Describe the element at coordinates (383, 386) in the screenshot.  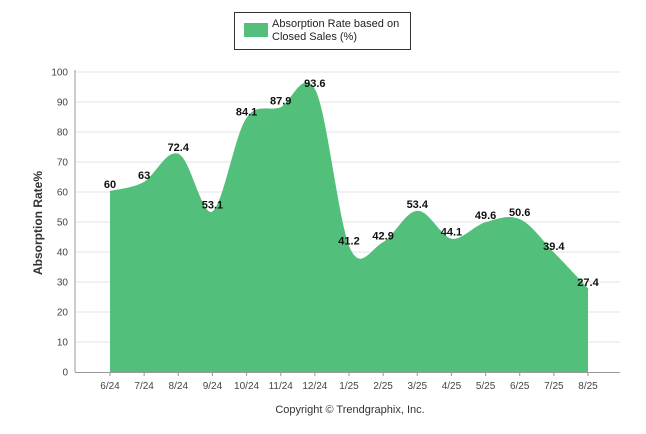
I see `x-tick-label-8: 2/25` at that location.